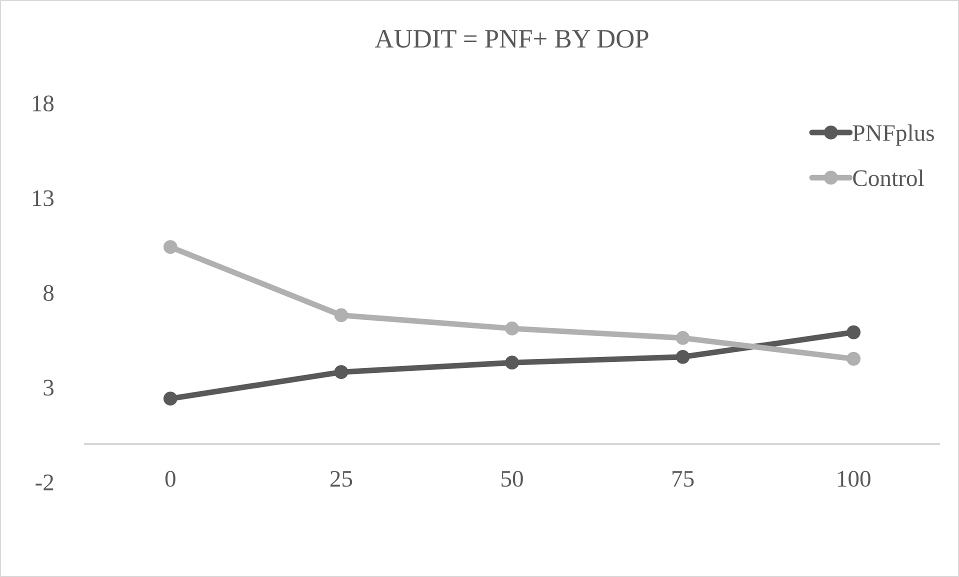 This screenshot has height=577, width=959. What do you see at coordinates (683, 479) in the screenshot?
I see `x-tick-label: 75` at bounding box center [683, 479].